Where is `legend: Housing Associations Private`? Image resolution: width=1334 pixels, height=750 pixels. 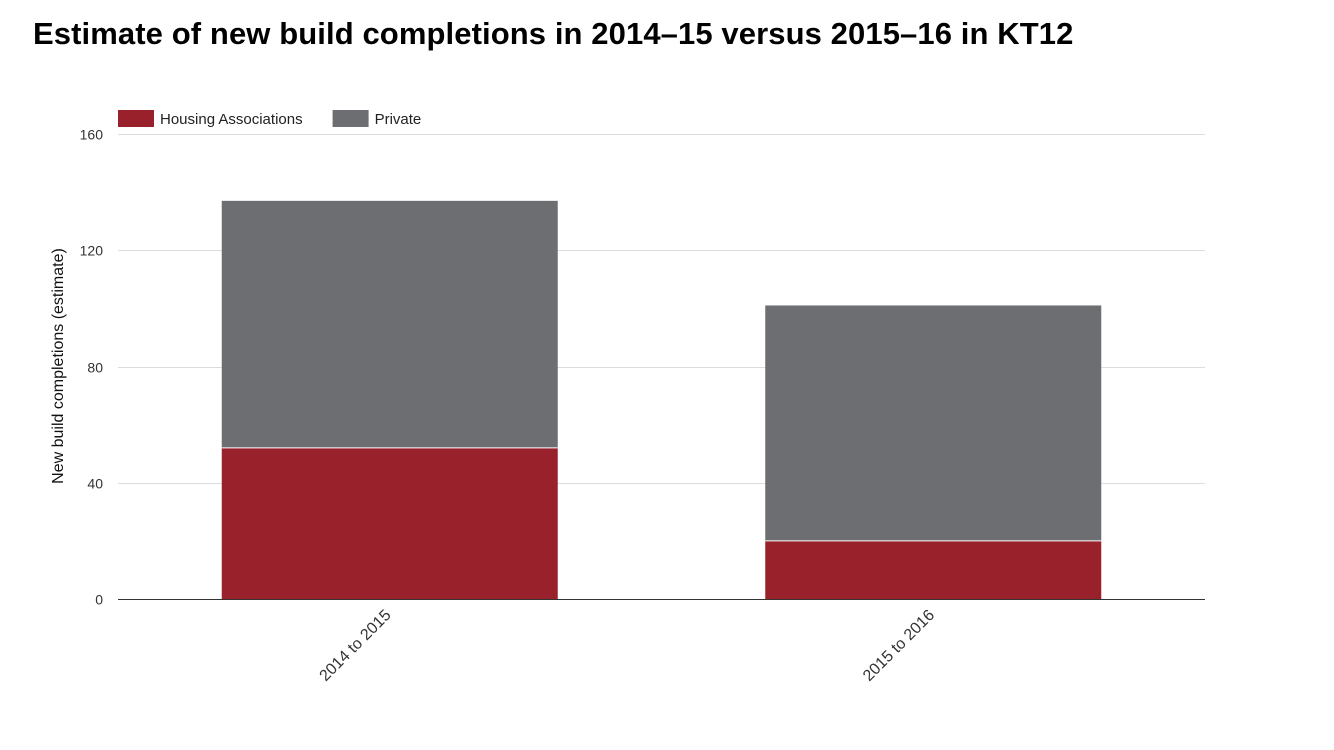
legend: Housing Associations Private is located at coordinates (269, 119).